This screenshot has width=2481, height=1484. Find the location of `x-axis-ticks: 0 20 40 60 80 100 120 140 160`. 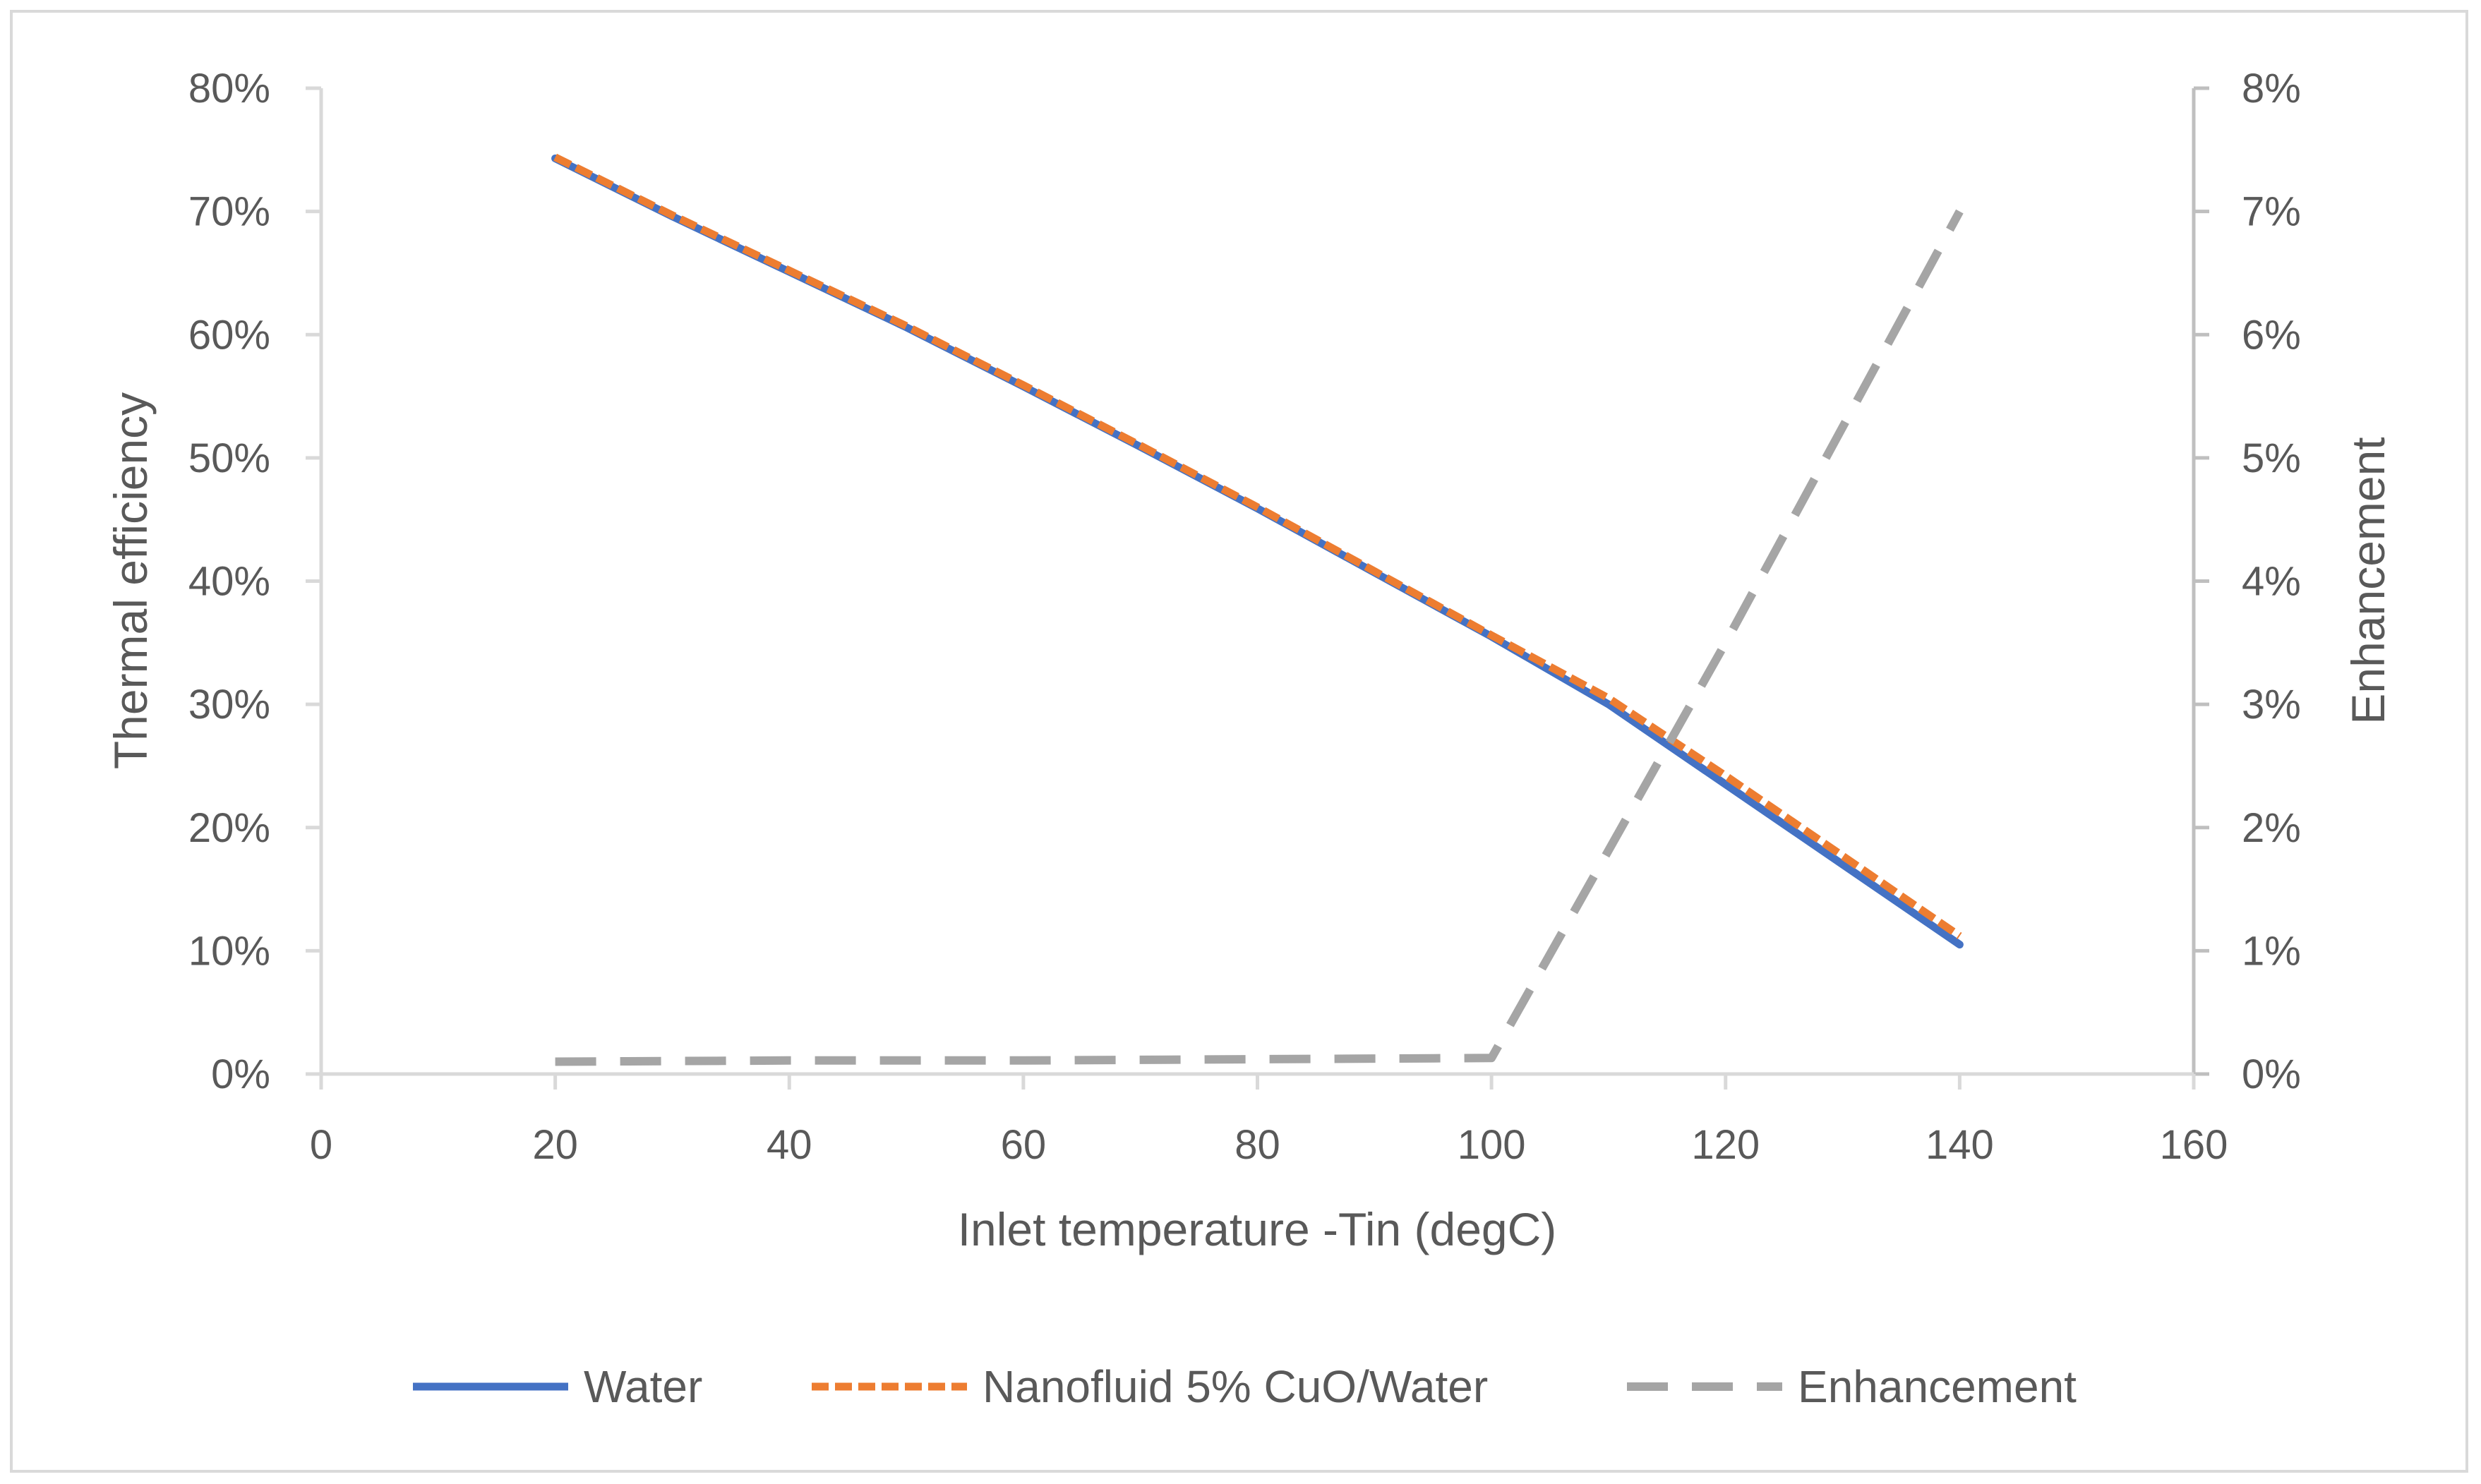

x-axis-ticks: 0 20 40 60 80 100 120 140 160 is located at coordinates (1269, 1121).